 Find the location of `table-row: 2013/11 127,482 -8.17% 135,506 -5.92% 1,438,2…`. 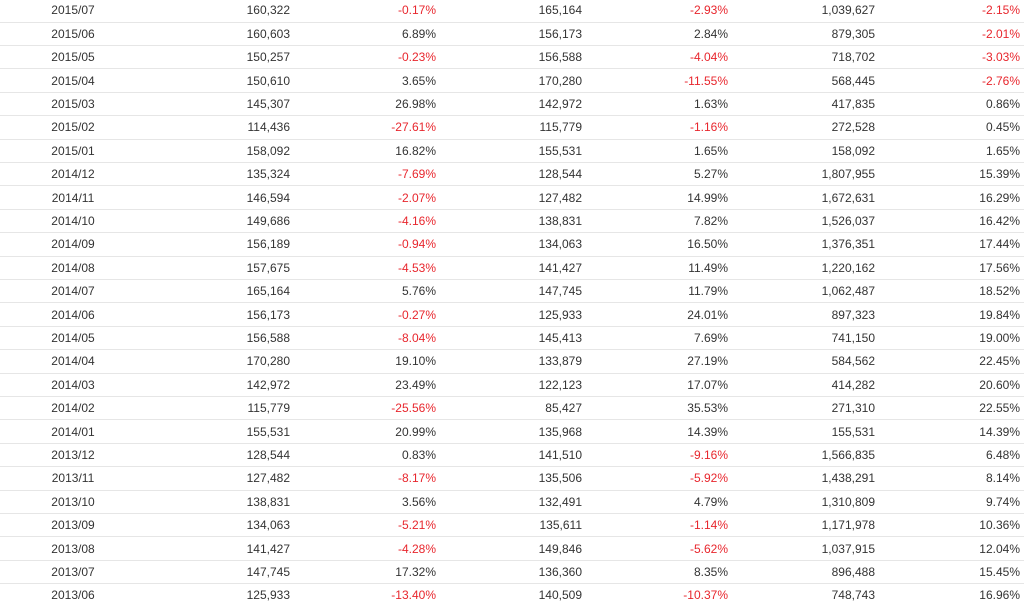

table-row: 2013/11 127,482 -8.17% 135,506 -5.92% 1,438,2… is located at coordinates (512, 479).